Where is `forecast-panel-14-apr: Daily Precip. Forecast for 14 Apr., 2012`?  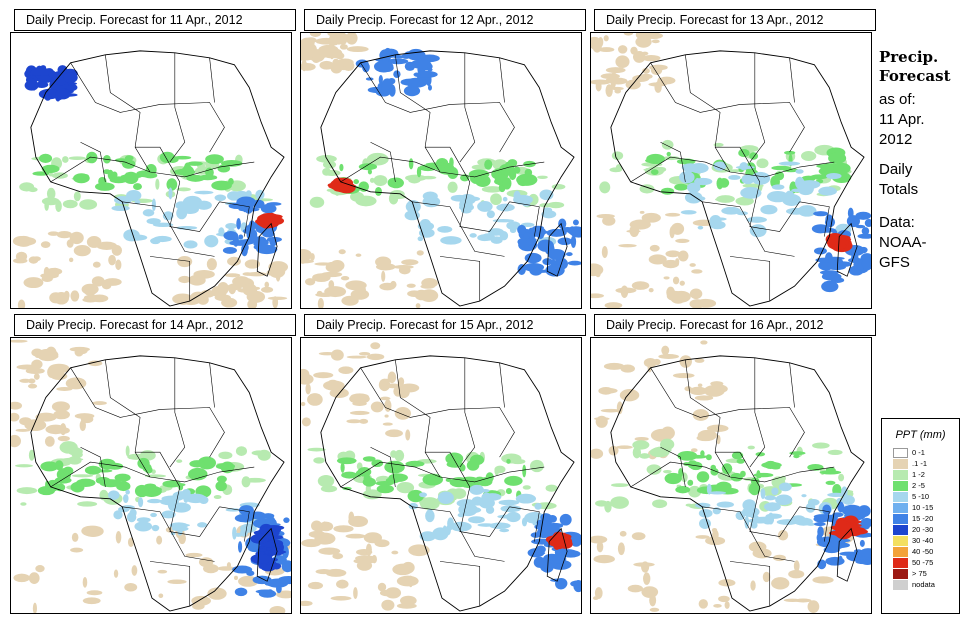 forecast-panel-14-apr: Daily Precip. Forecast for 14 Apr., 2012 is located at coordinates (153, 464).